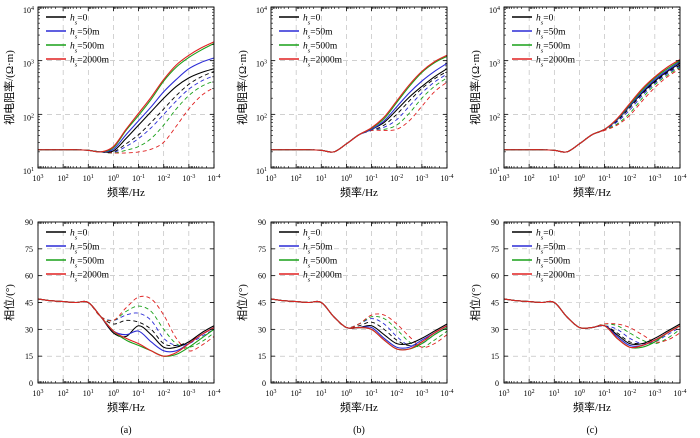 This screenshot has height=438, width=700. What do you see at coordinates (125, 430) in the screenshot?
I see `panel-label: (a)` at bounding box center [125, 430].